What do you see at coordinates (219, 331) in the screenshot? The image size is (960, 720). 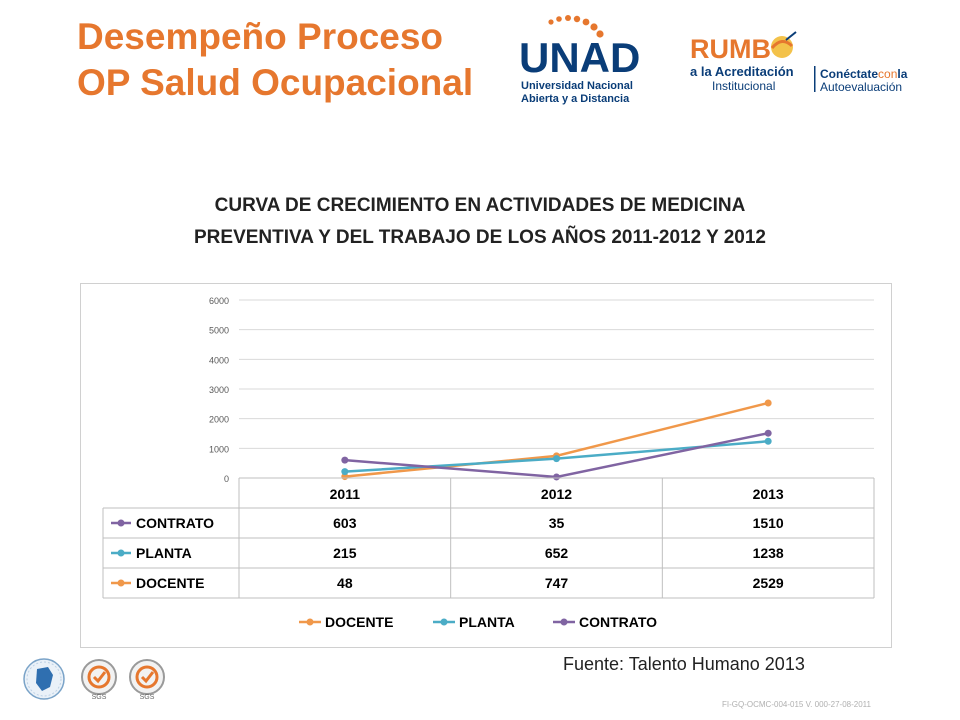 I see `y-tick-label: 5000` at bounding box center [219, 331].